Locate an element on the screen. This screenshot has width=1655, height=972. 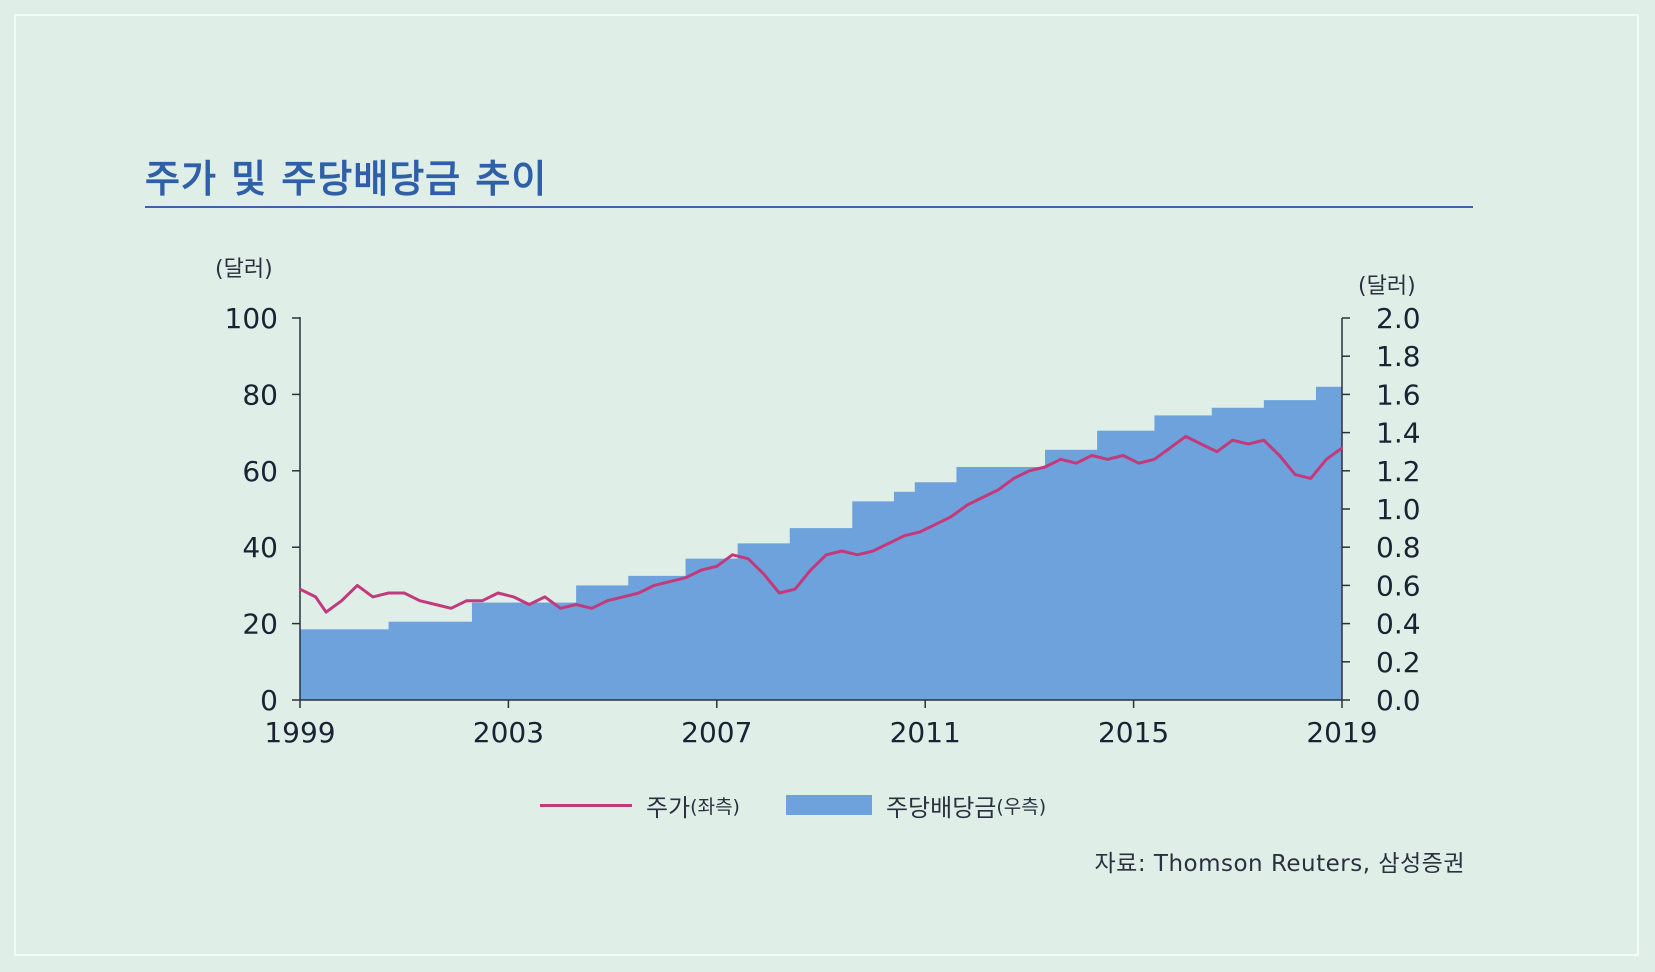
right-axis-tick-label: 1.2 is located at coordinates (1398, 471).